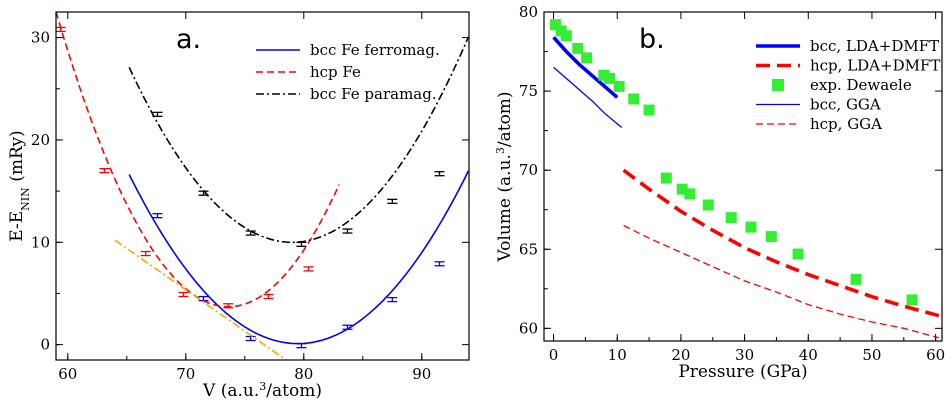 Image resolution: width=945 pixels, height=404 pixels. I want to click on x-tick-label: 90, so click(421, 374).